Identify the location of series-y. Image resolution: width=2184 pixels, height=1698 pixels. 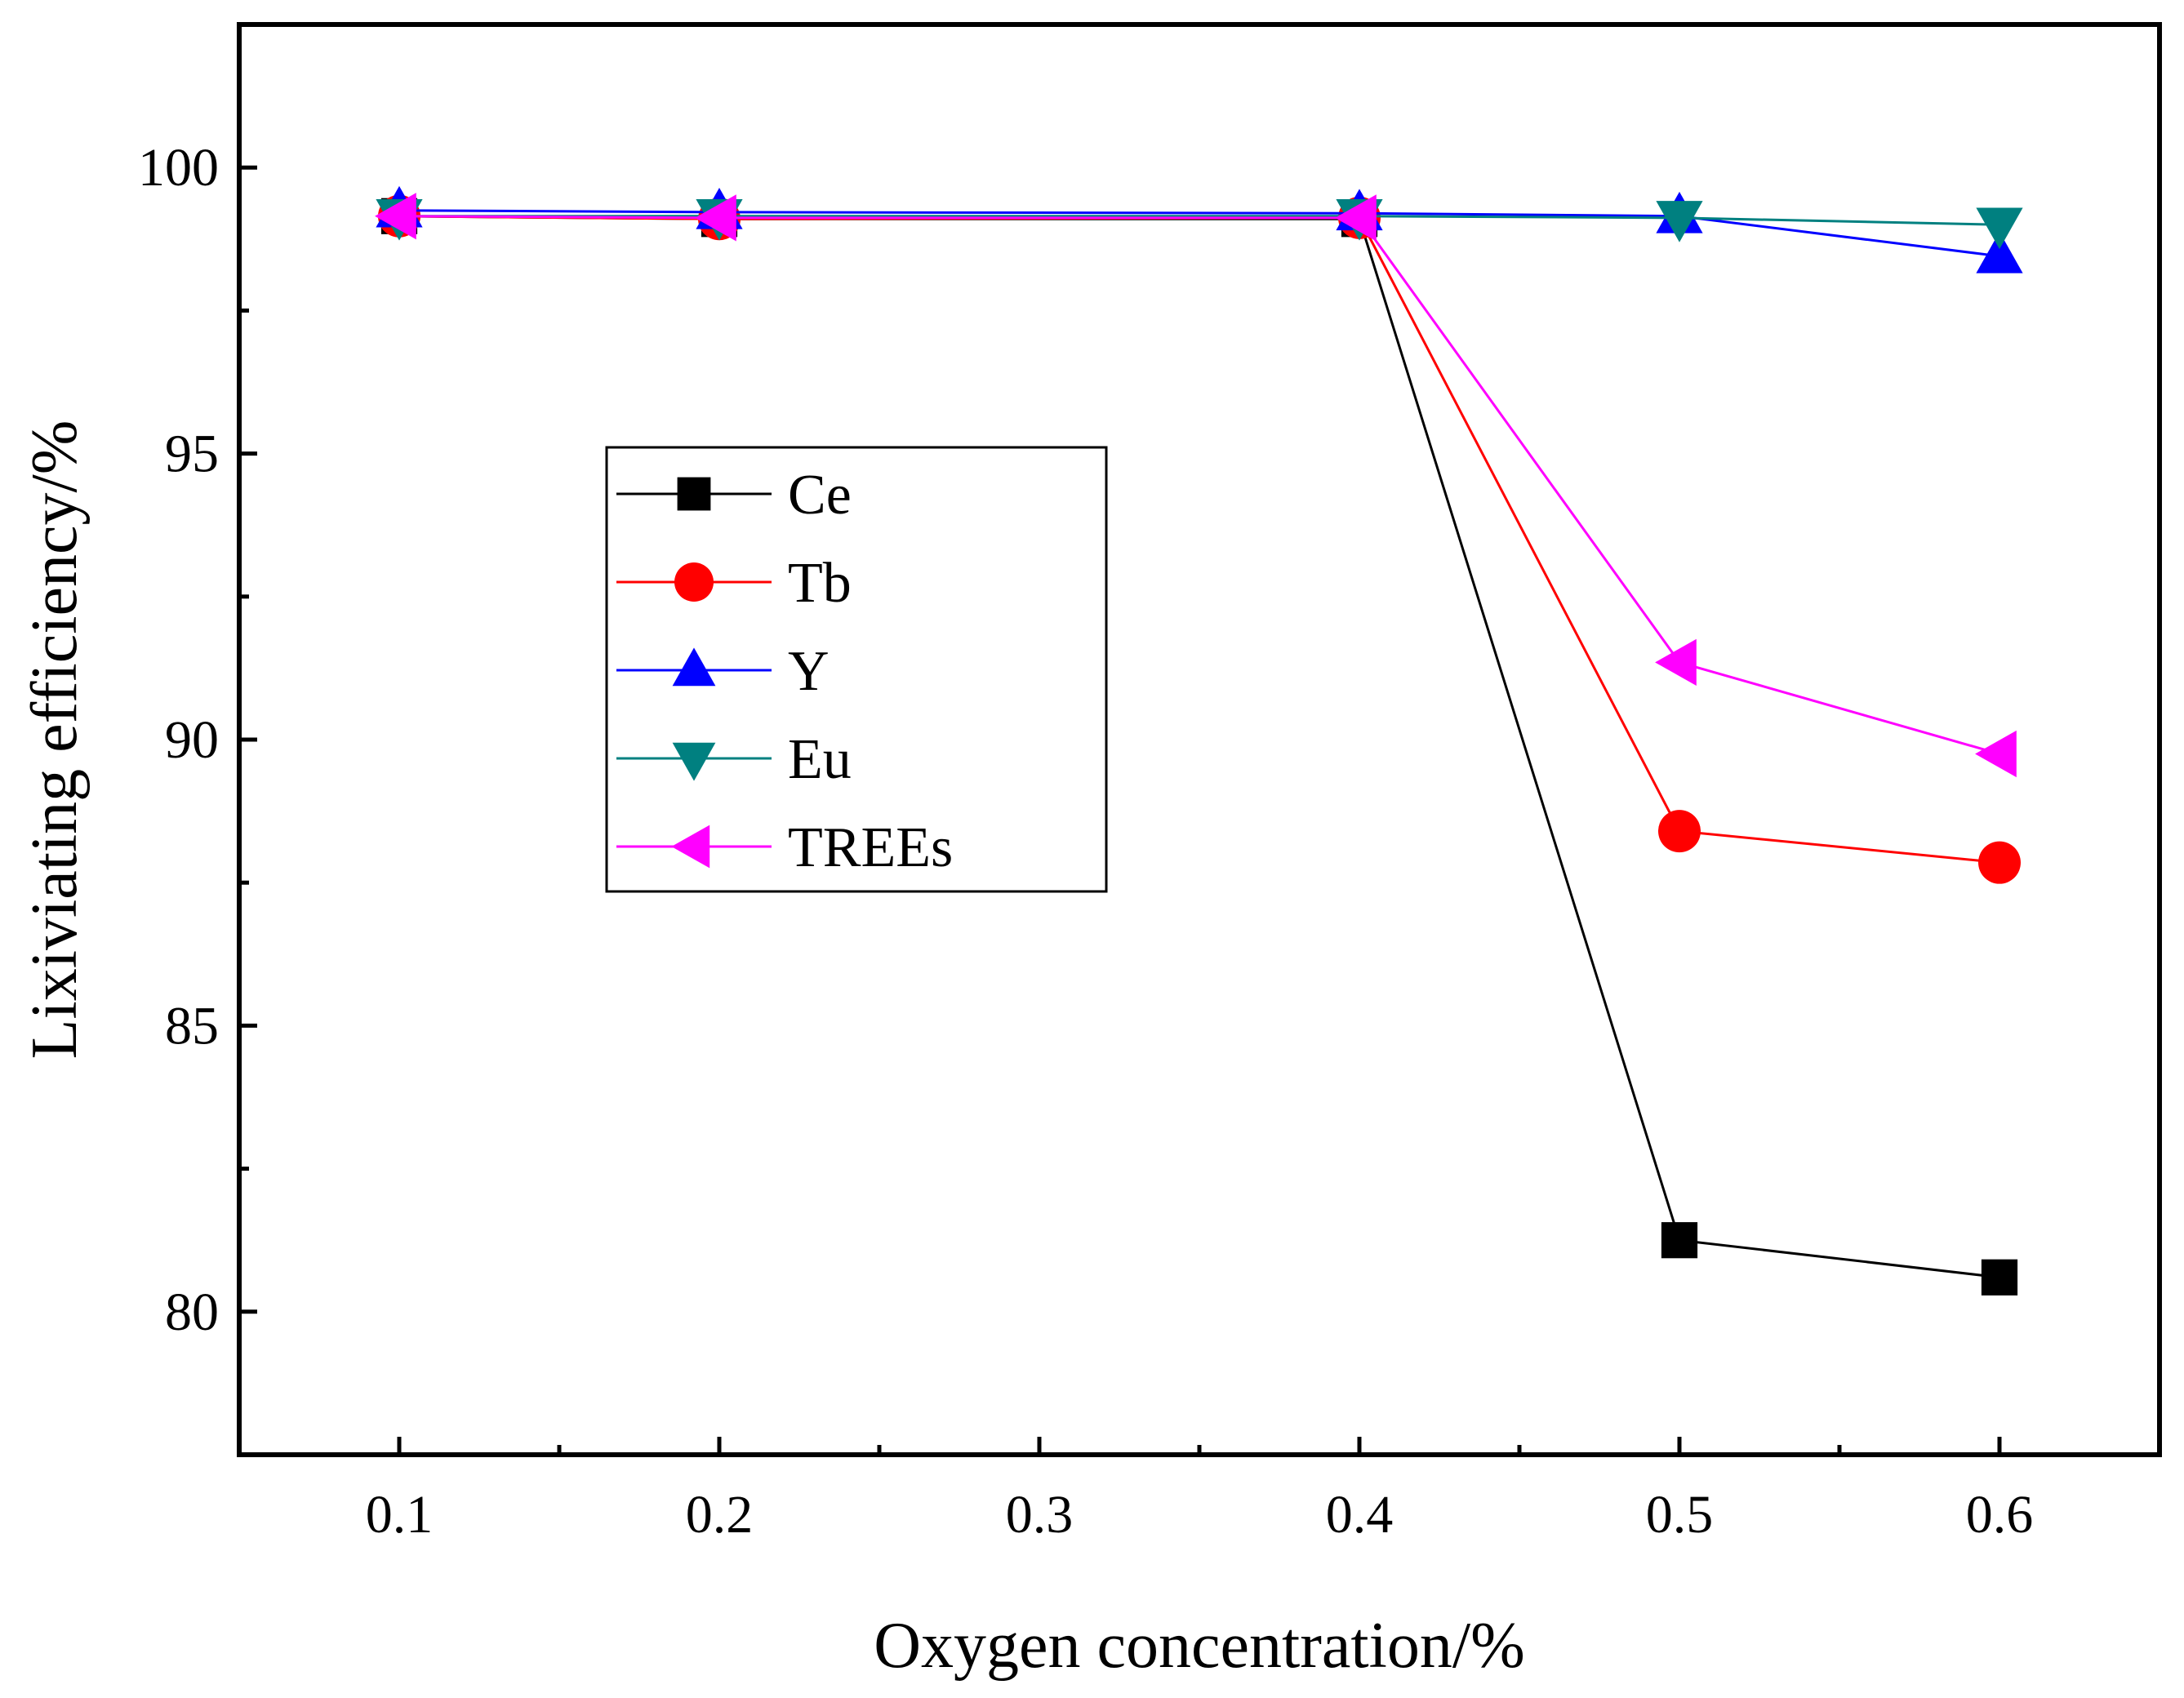
(1199, 229).